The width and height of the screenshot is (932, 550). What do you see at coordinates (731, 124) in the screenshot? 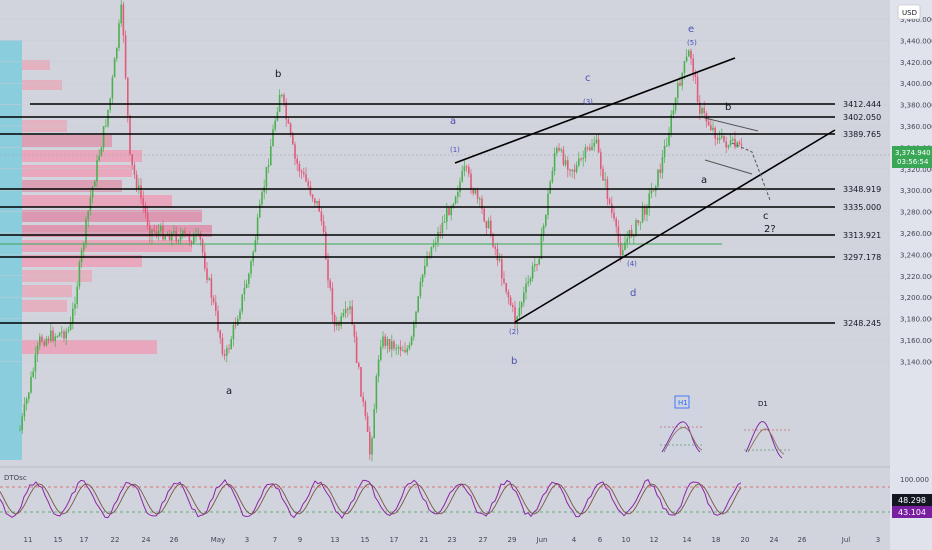
I see `wedge-top-line` at bounding box center [731, 124].